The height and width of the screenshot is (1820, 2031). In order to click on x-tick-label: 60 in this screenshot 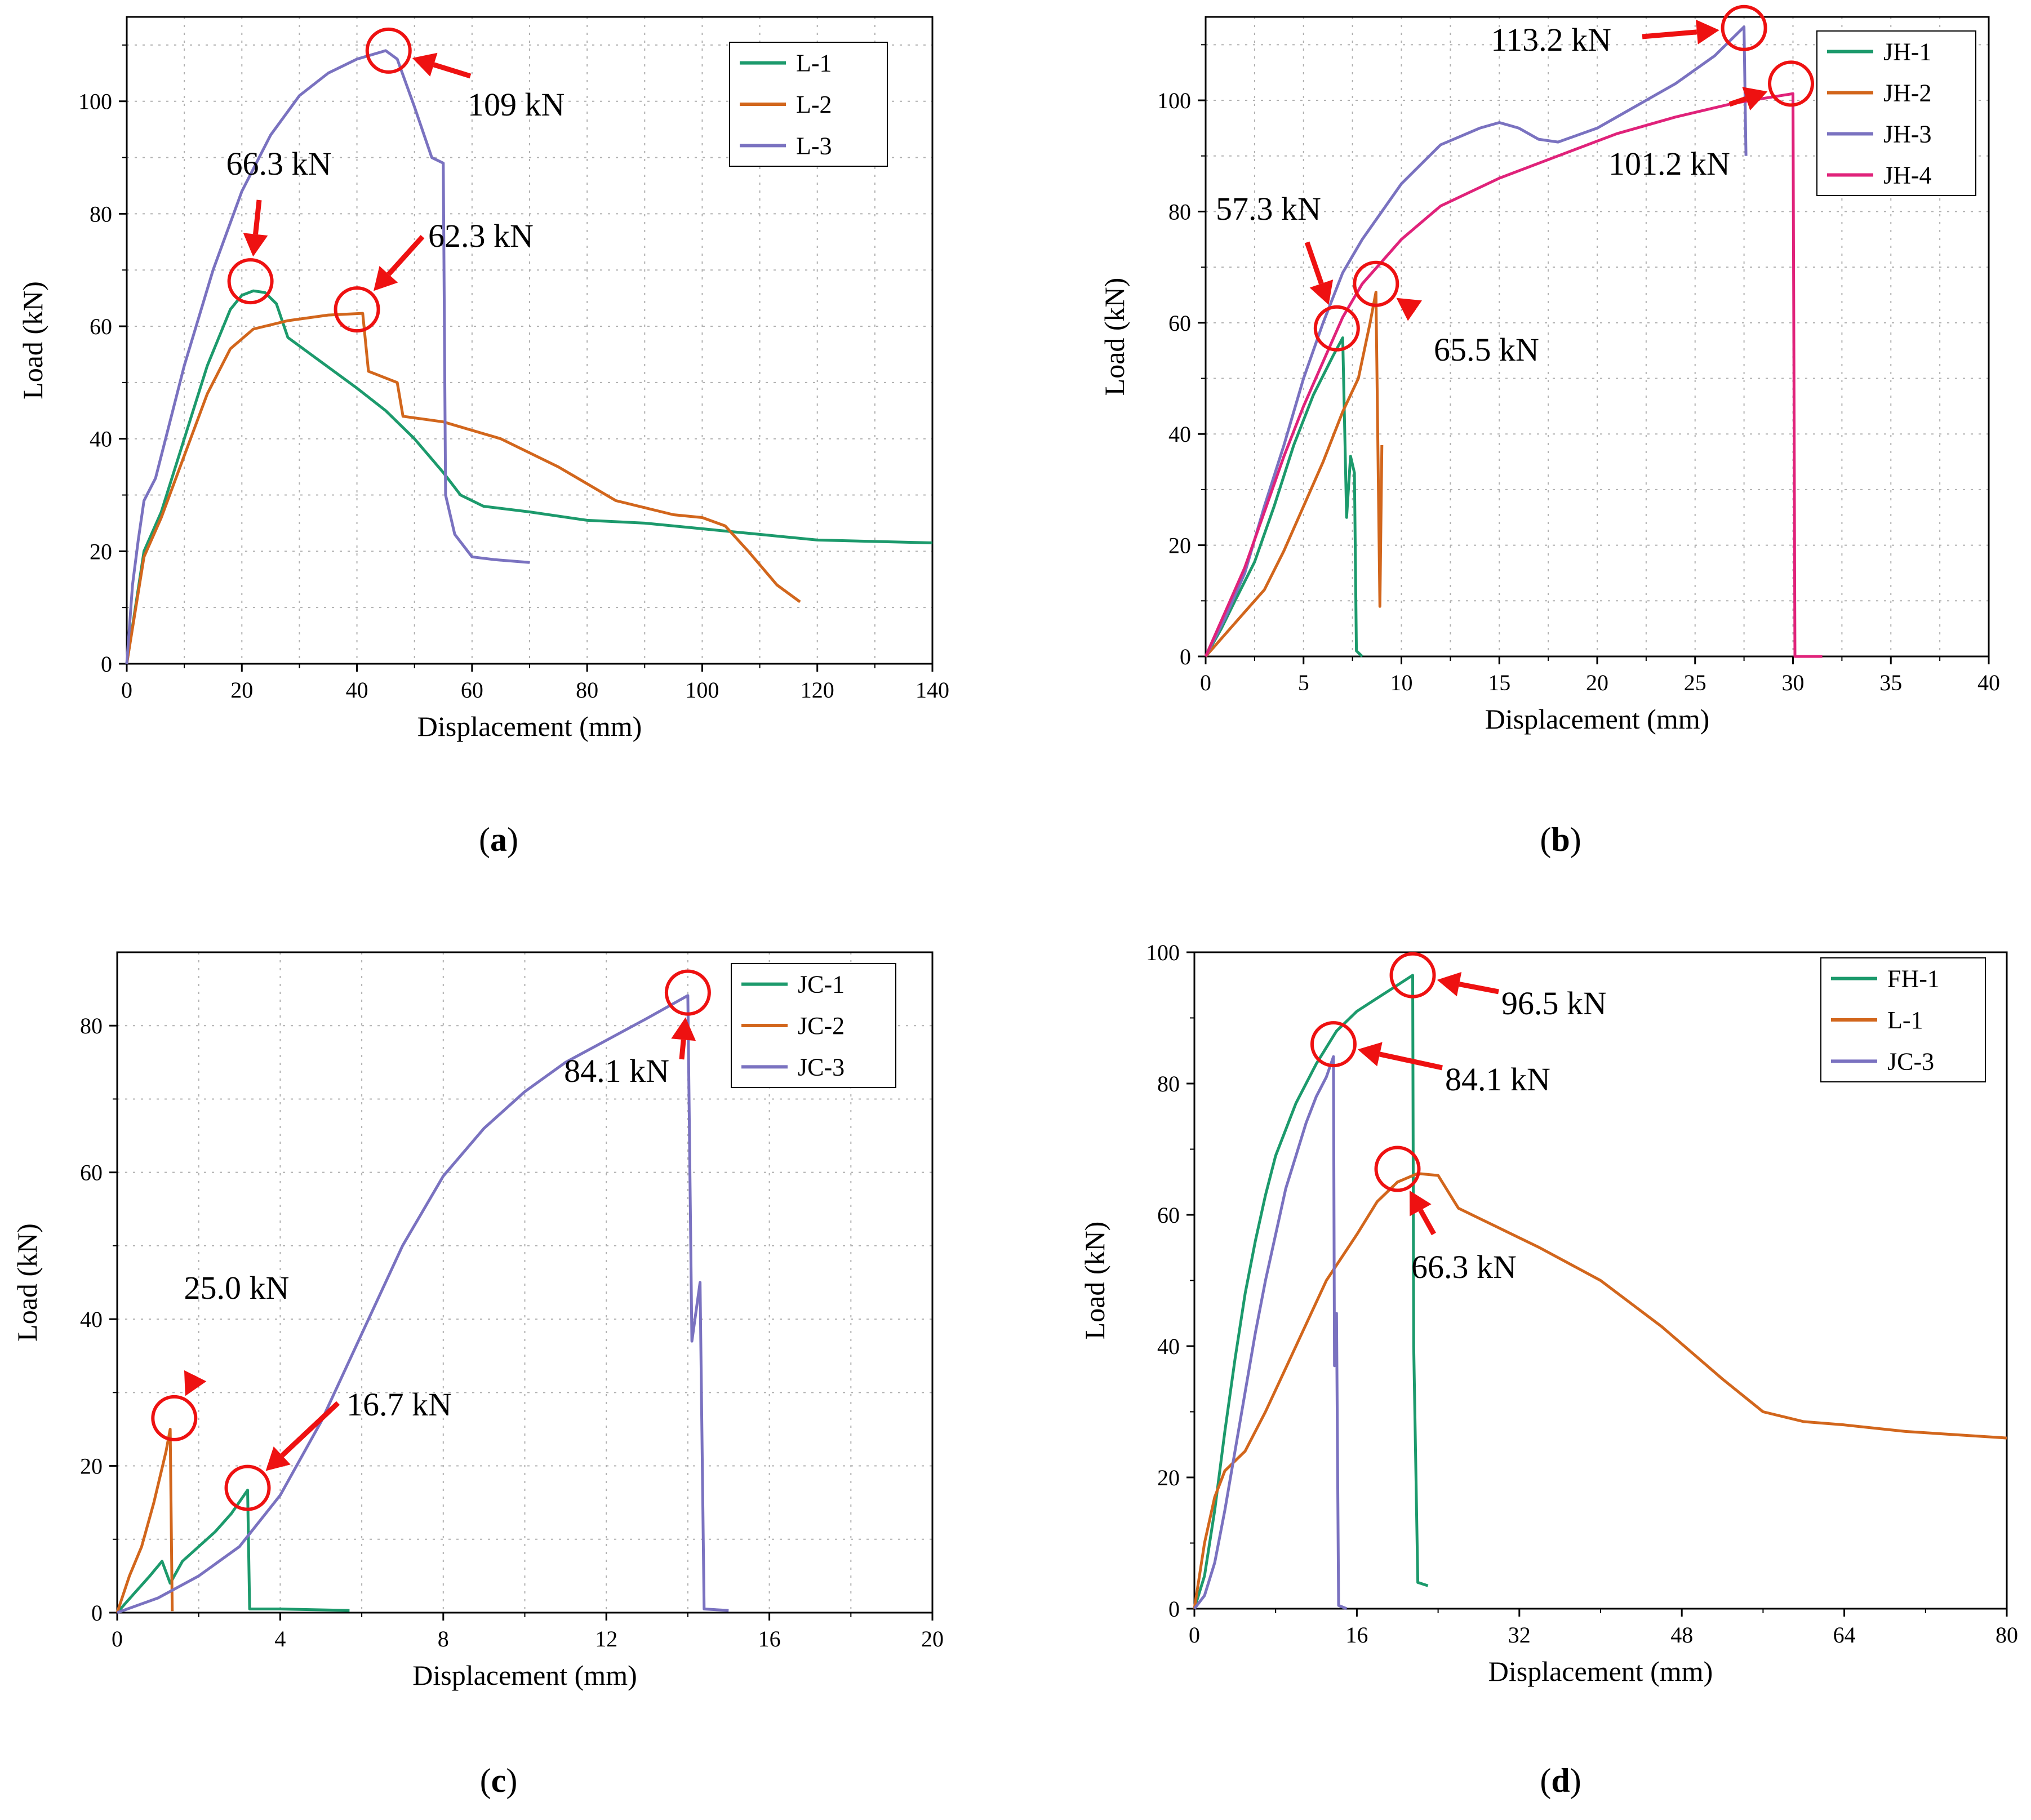, I will do `click(472, 690)`.